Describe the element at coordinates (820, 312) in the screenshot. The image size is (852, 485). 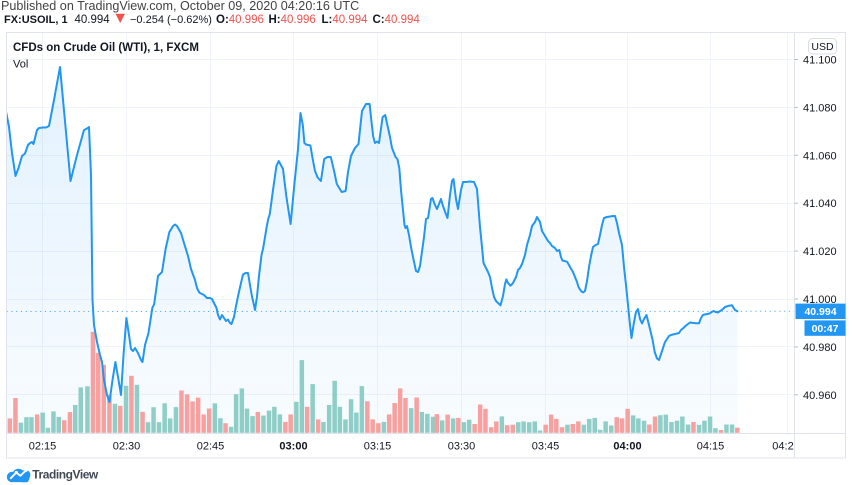
I see `svg-text: 40.994` at that location.